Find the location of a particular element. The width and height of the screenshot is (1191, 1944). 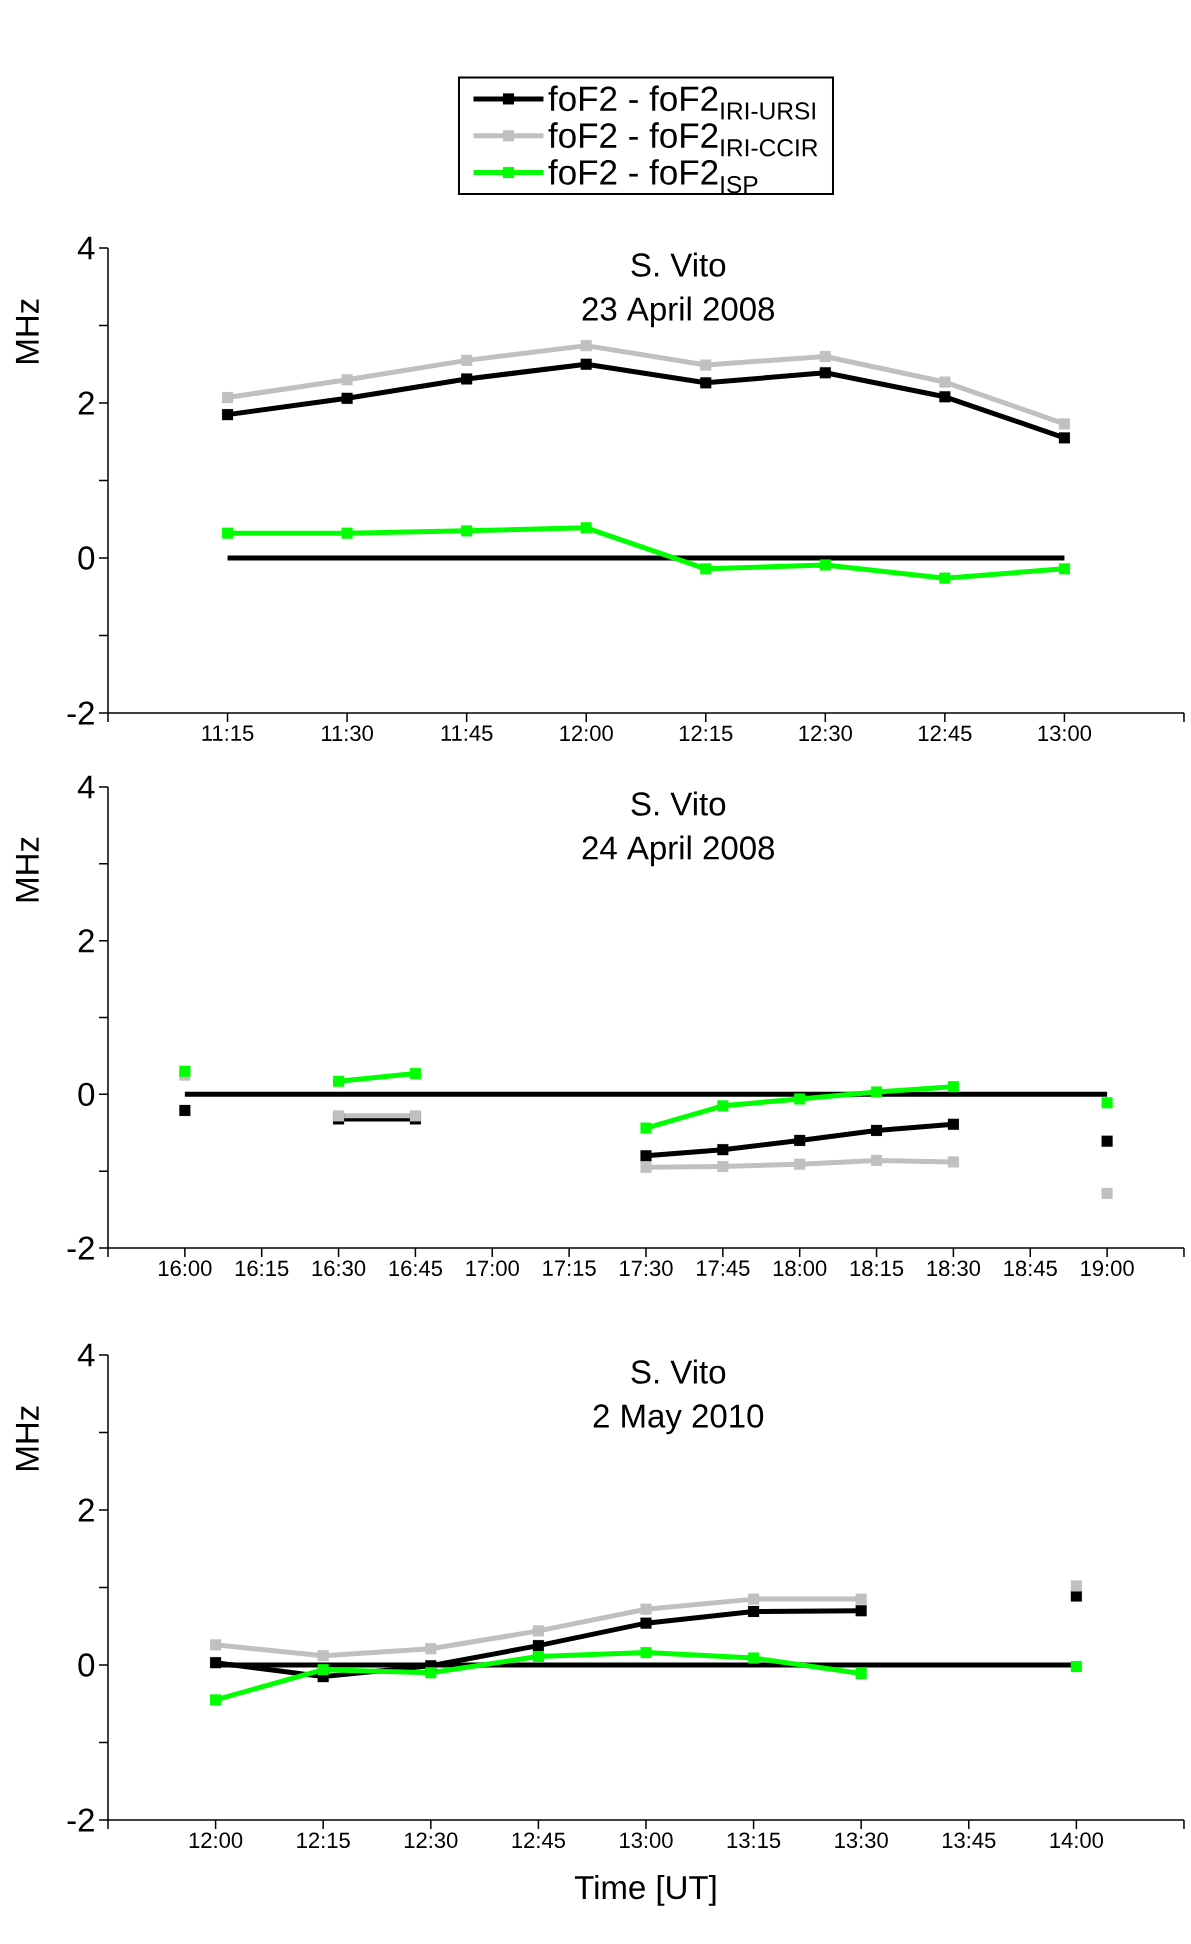

x-tick-label: 14:00 is located at coordinates (1077, 1840).